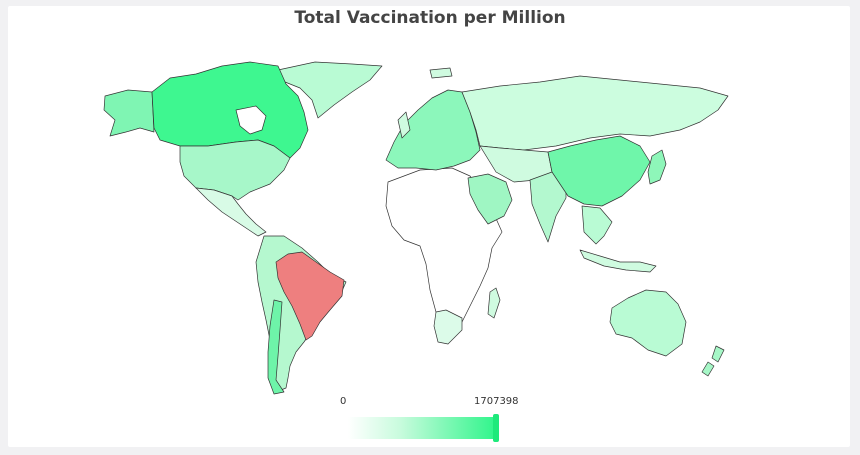 The width and height of the screenshot is (860, 455). What do you see at coordinates (496, 401) in the screenshot?
I see `colorbar-max-label: 1707398` at bounding box center [496, 401].